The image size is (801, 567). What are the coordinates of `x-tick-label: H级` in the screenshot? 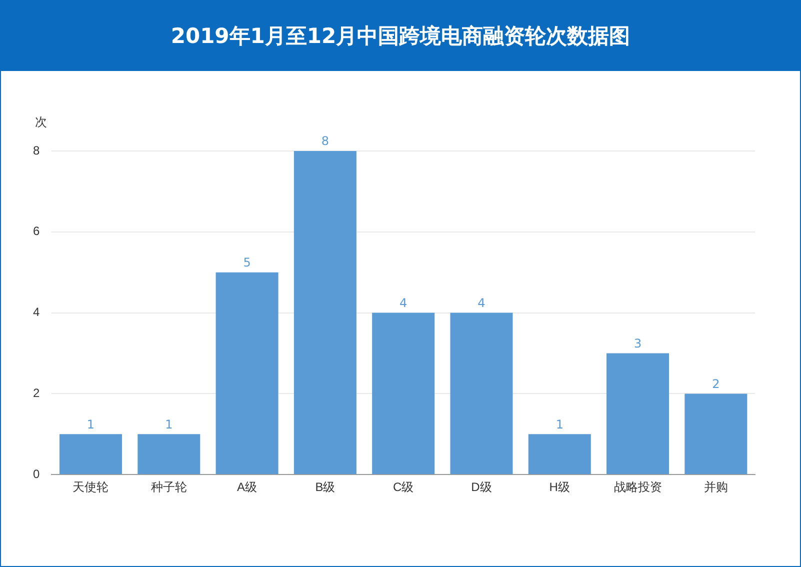 It's located at (559, 487).